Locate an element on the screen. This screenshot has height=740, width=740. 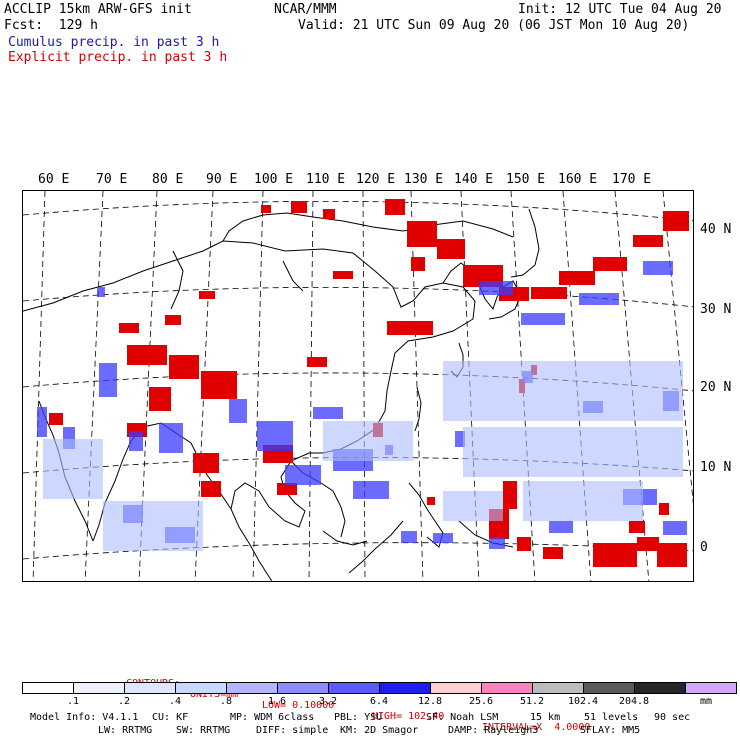
colorbar is located at coordinates (379, 688).